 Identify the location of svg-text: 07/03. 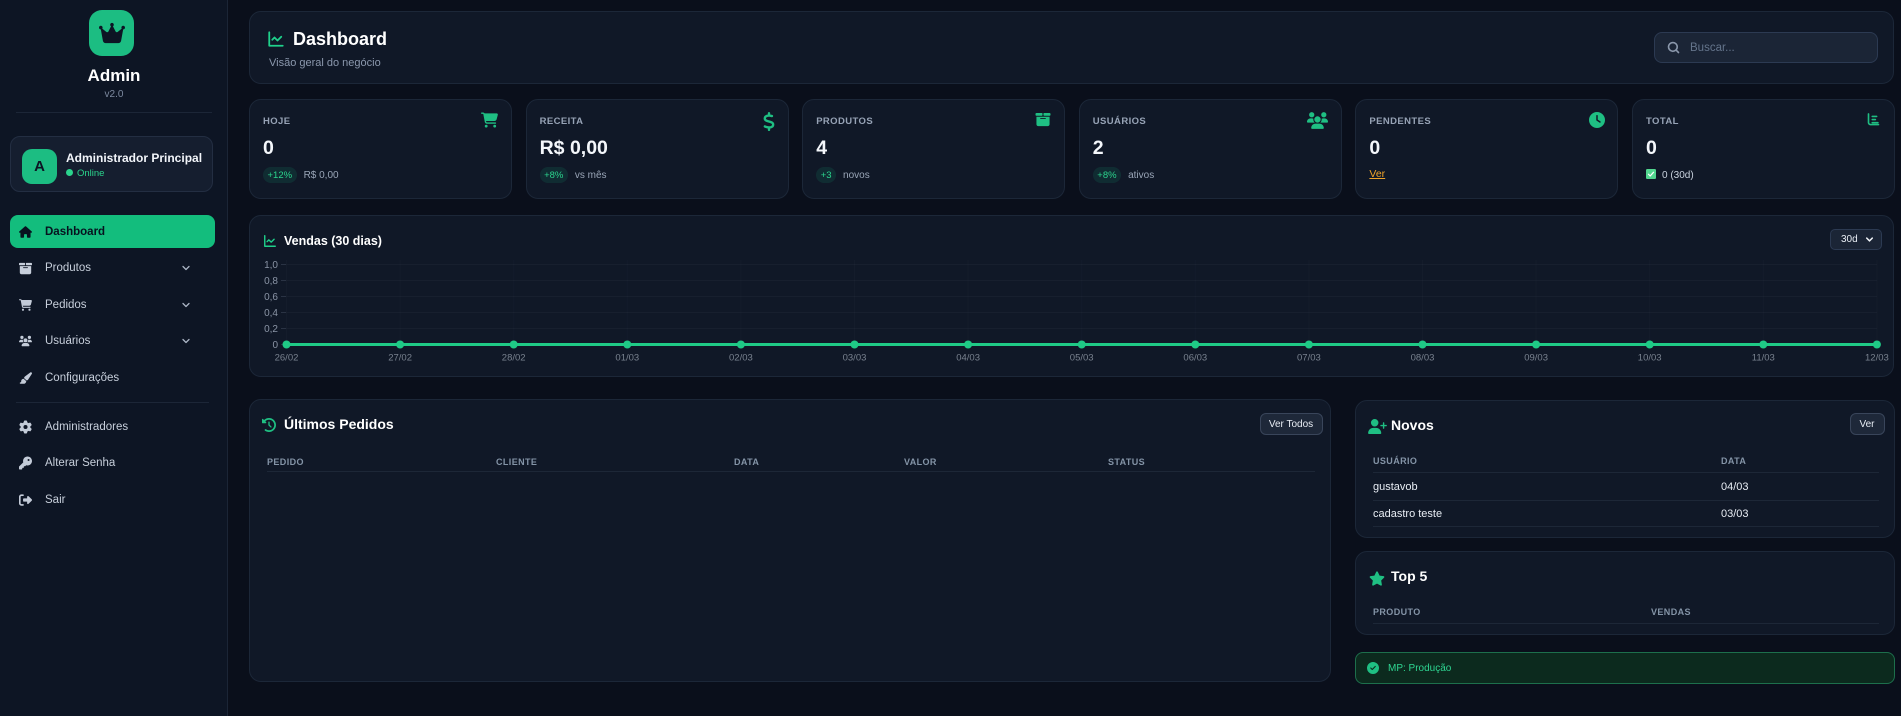
(1309, 358).